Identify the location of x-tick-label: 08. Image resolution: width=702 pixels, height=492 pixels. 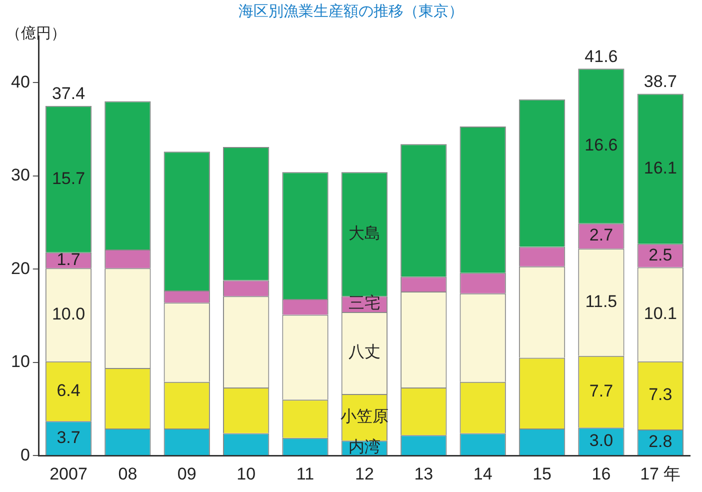
(128, 474).